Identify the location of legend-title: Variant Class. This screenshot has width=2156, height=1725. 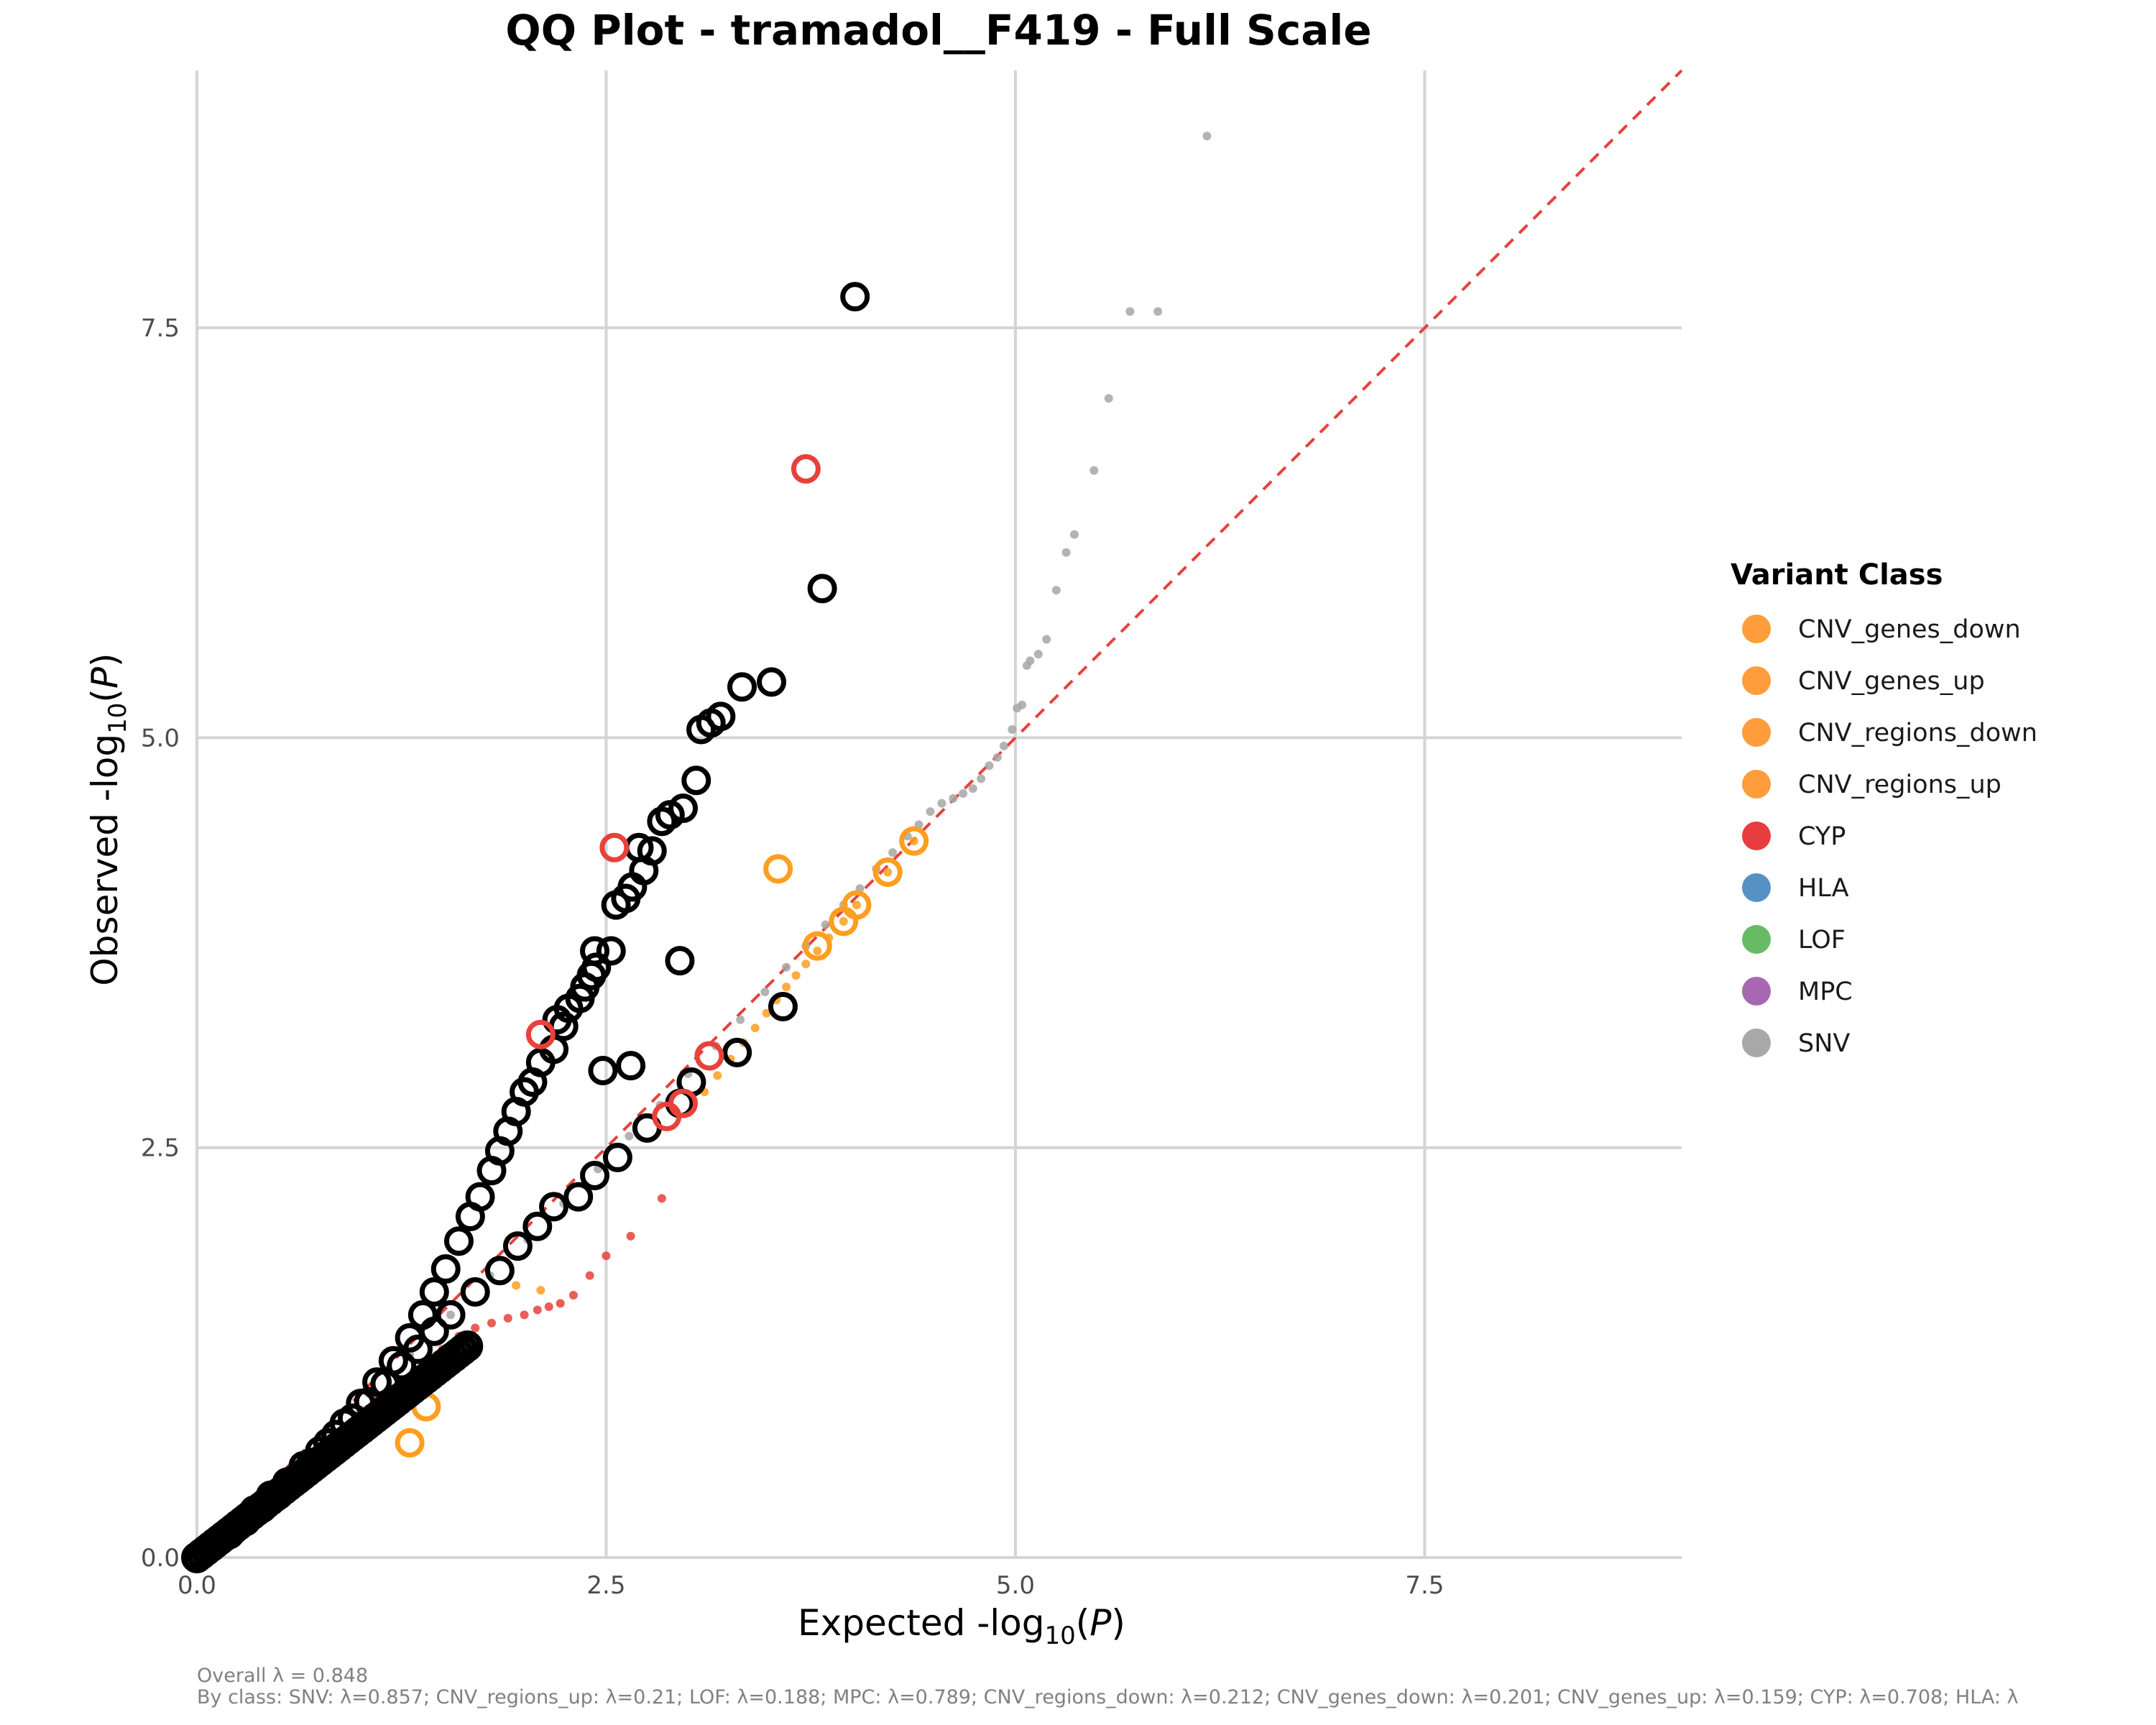
(1837, 575).